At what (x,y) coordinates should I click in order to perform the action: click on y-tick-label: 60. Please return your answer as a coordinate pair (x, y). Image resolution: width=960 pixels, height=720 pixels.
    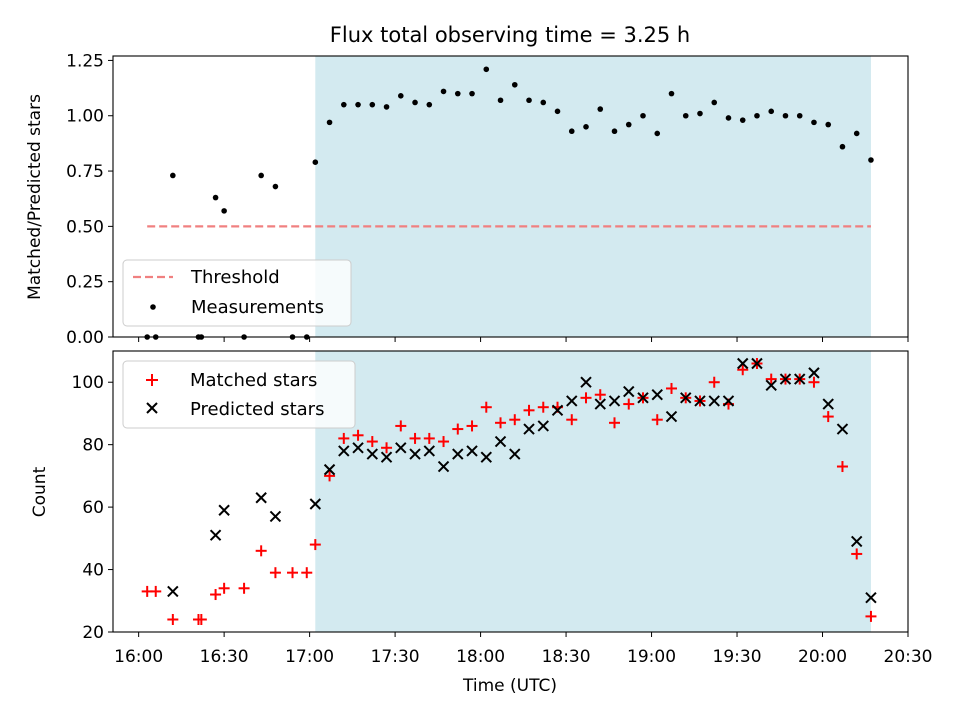
    Looking at the image, I should click on (93, 508).